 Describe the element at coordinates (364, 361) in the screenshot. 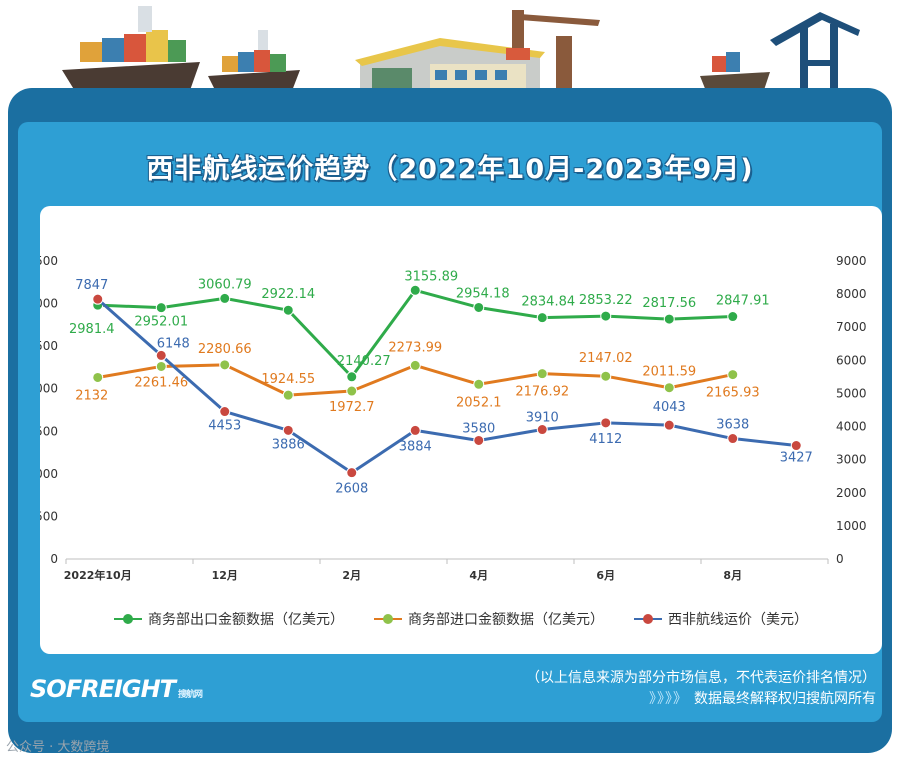

I see `data-label-export: 2140.27` at that location.